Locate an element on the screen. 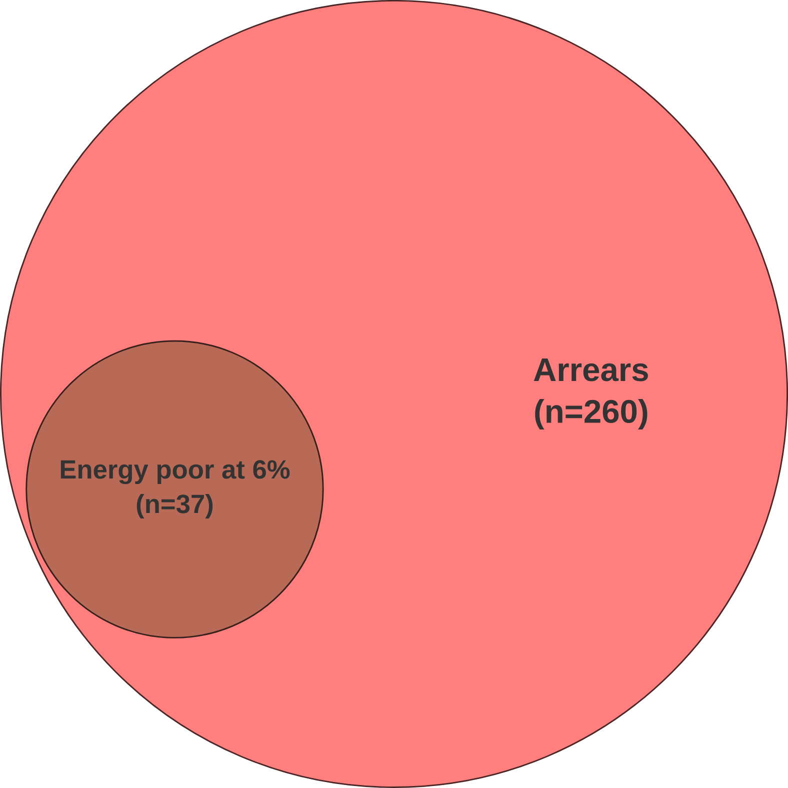 The image size is (788, 788). category-label: Energy poor at 6% is located at coordinates (175, 472).